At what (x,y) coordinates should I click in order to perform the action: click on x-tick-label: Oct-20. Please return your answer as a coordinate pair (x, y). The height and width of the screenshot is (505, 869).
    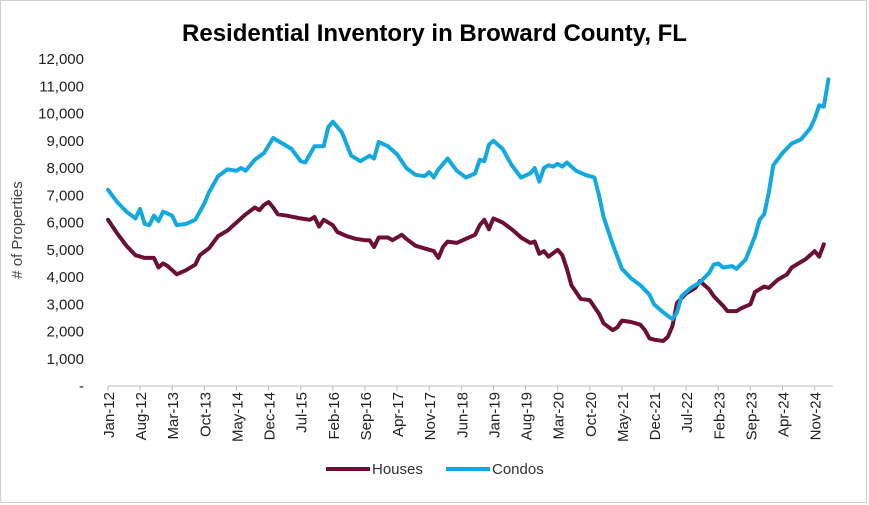
    Looking at the image, I should click on (591, 414).